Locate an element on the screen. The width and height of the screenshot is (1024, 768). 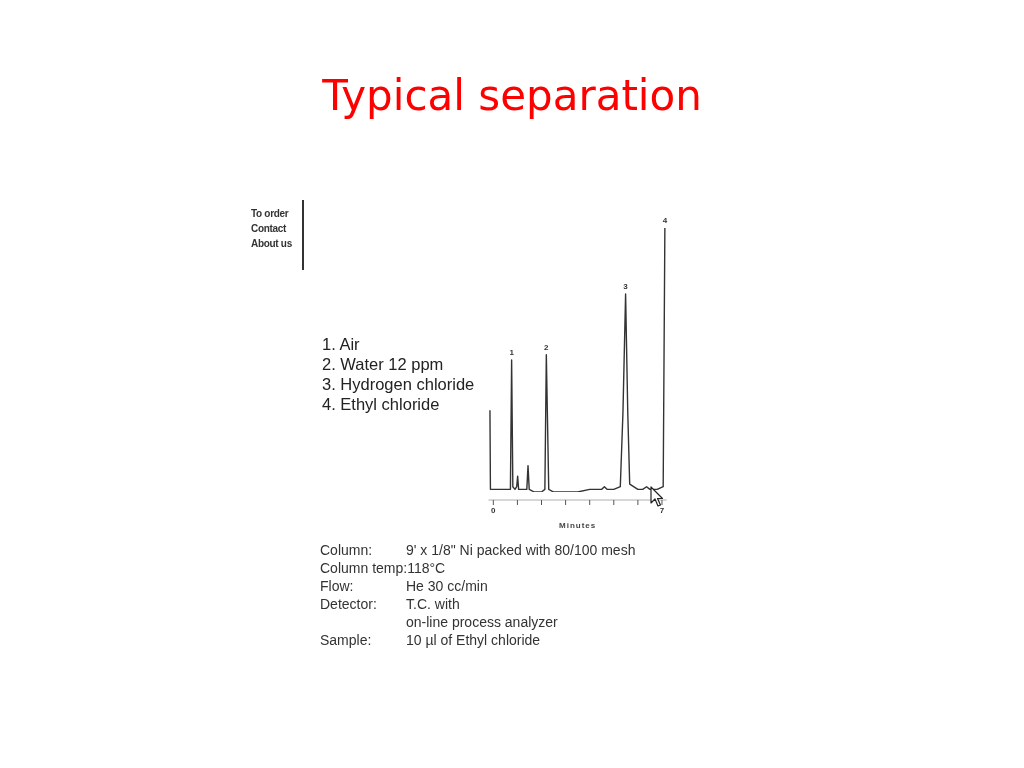
text: on-line process analyzer is located at coordinates (482, 622).